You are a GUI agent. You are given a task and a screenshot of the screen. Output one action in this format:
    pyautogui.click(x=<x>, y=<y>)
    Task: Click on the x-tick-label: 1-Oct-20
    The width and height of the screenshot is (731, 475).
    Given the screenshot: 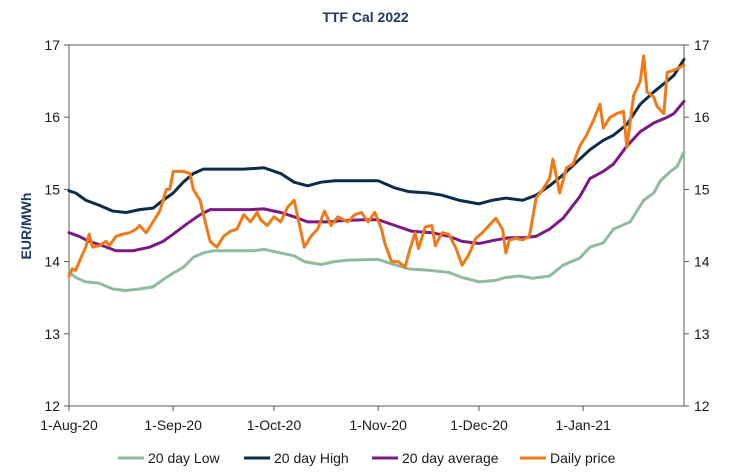 What is the action you would take?
    pyautogui.click(x=274, y=425)
    